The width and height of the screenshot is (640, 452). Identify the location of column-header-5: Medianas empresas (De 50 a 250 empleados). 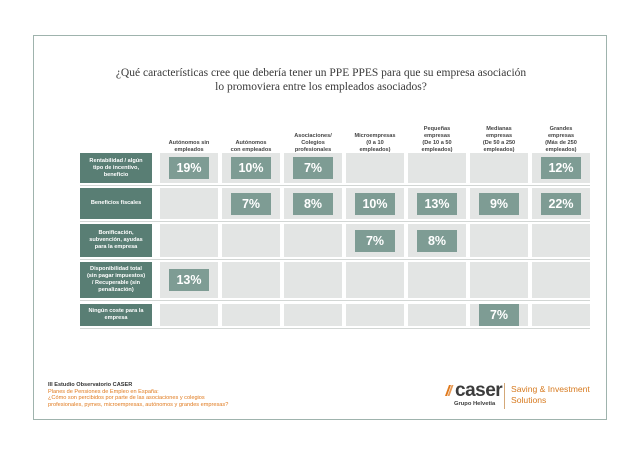
(499, 131).